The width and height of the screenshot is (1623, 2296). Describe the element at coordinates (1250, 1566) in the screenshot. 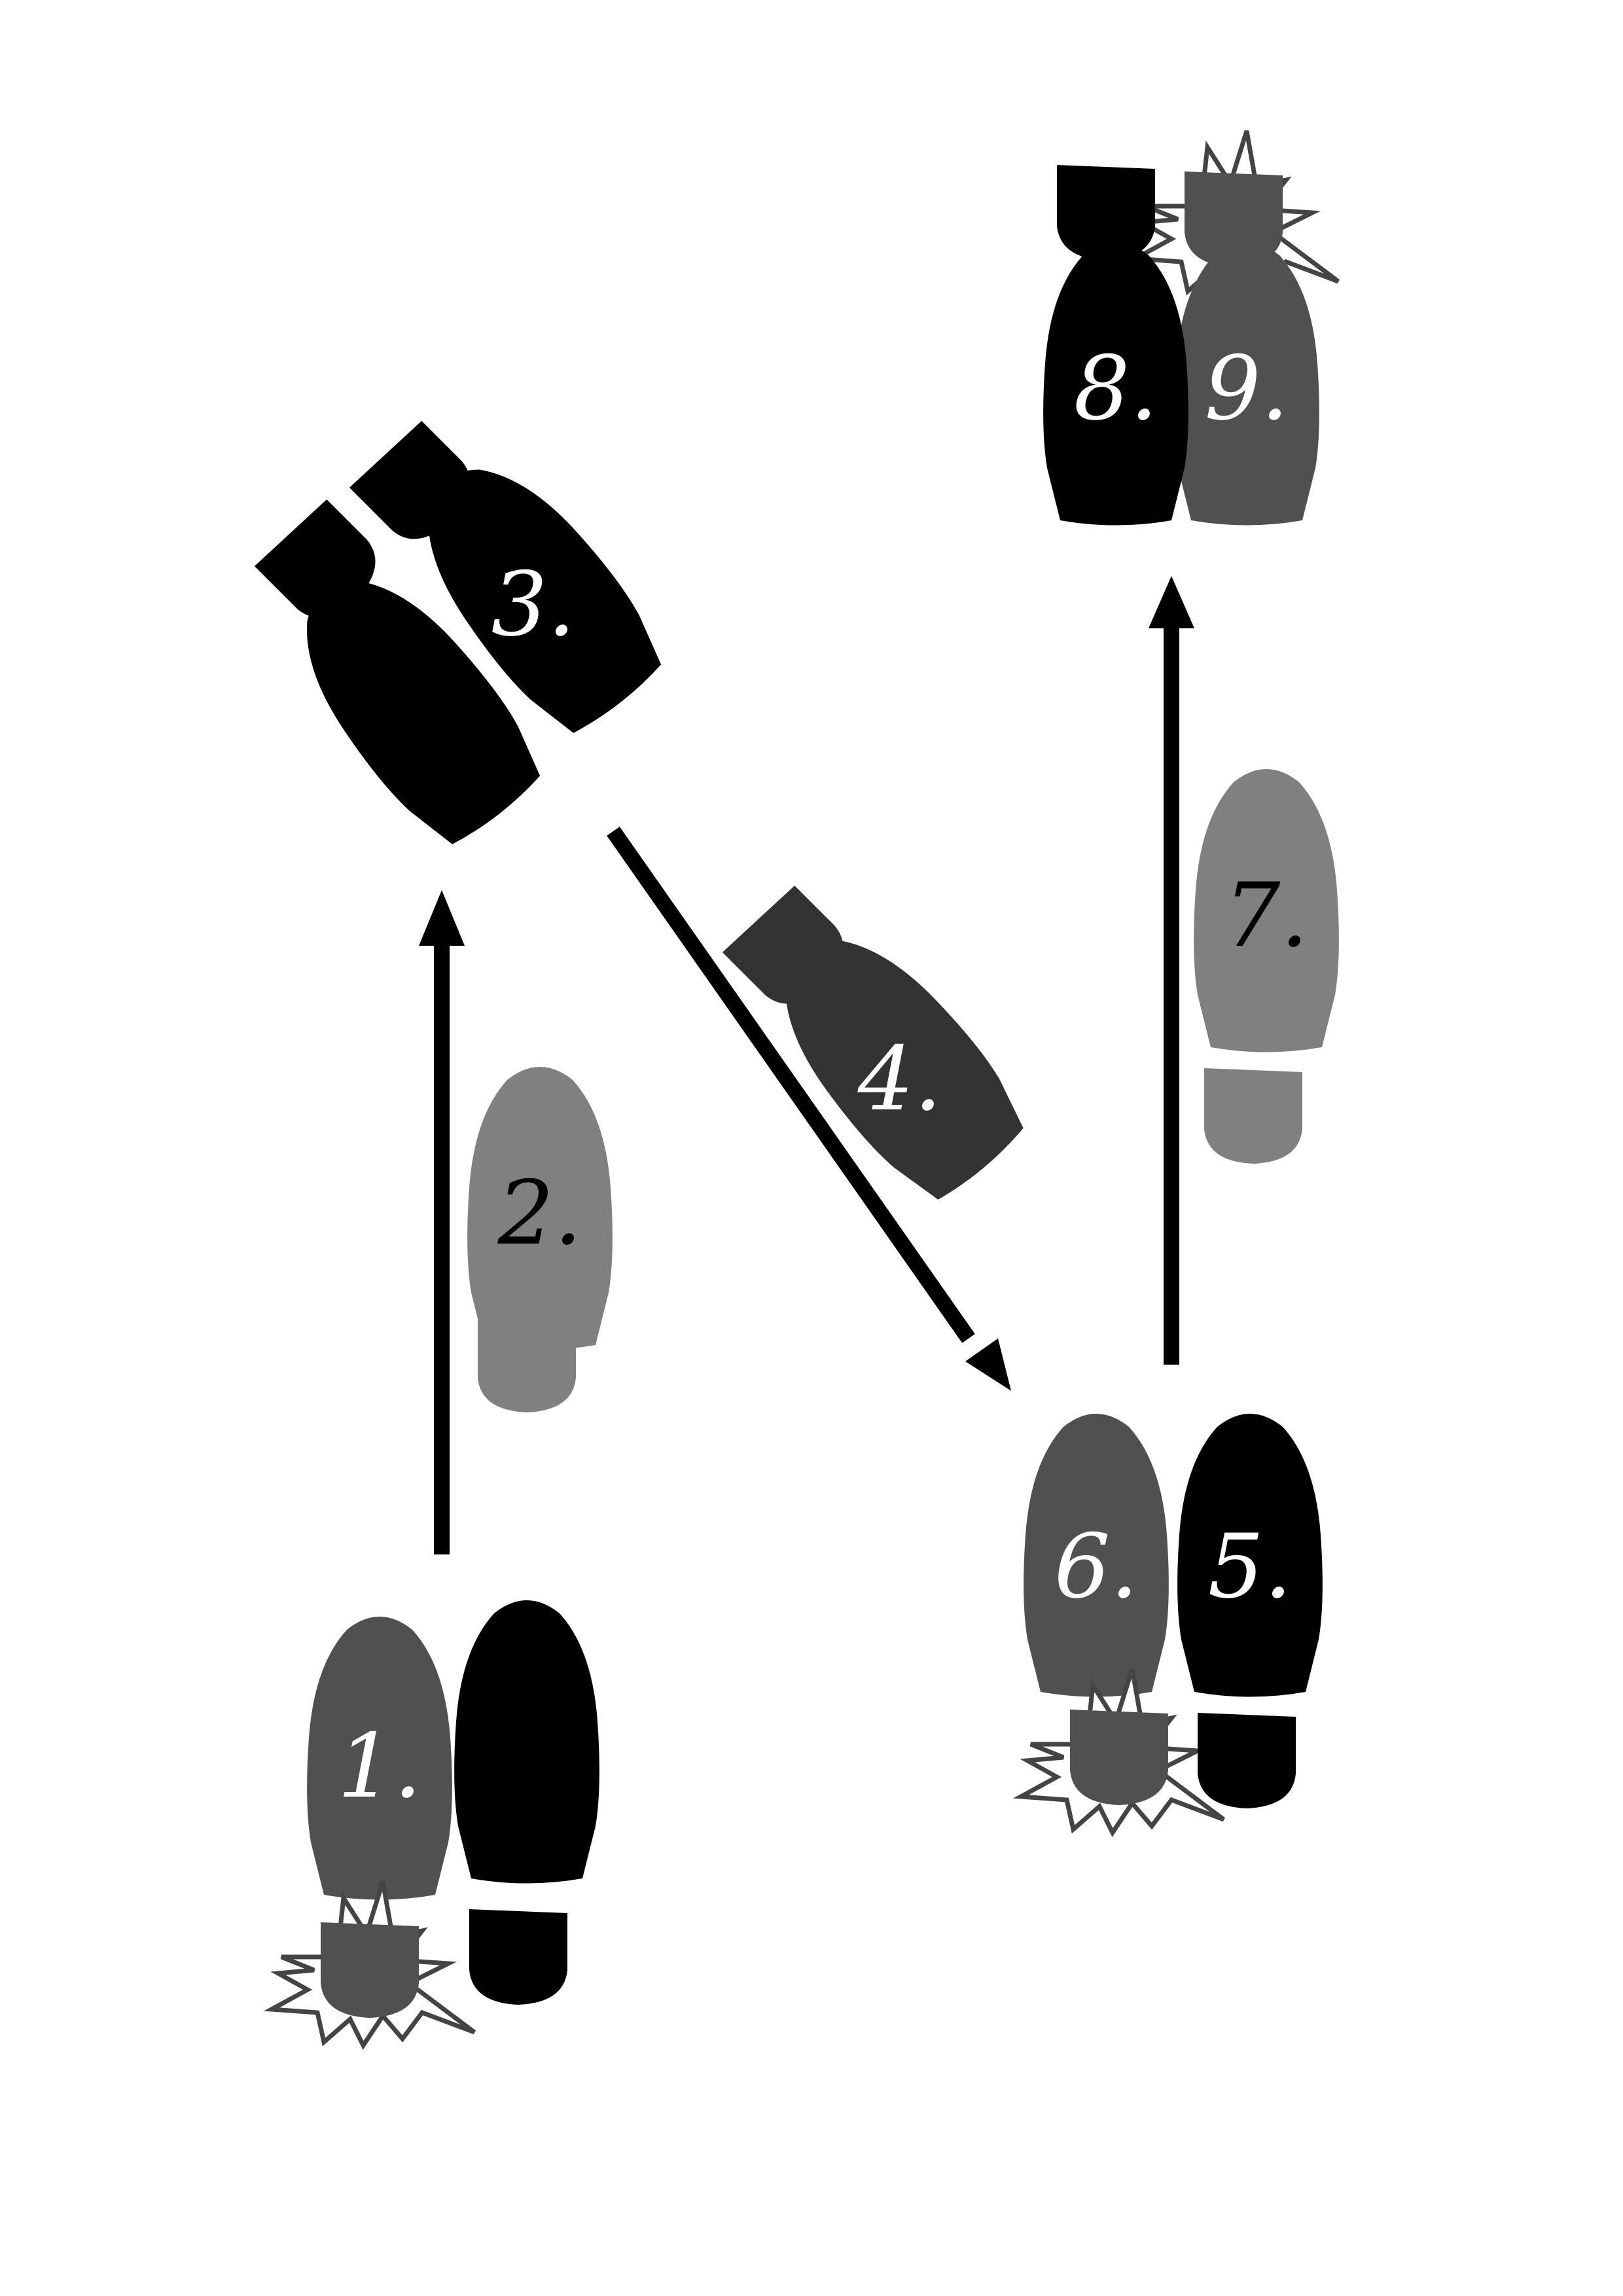

I see `step-5-label: 5.` at that location.